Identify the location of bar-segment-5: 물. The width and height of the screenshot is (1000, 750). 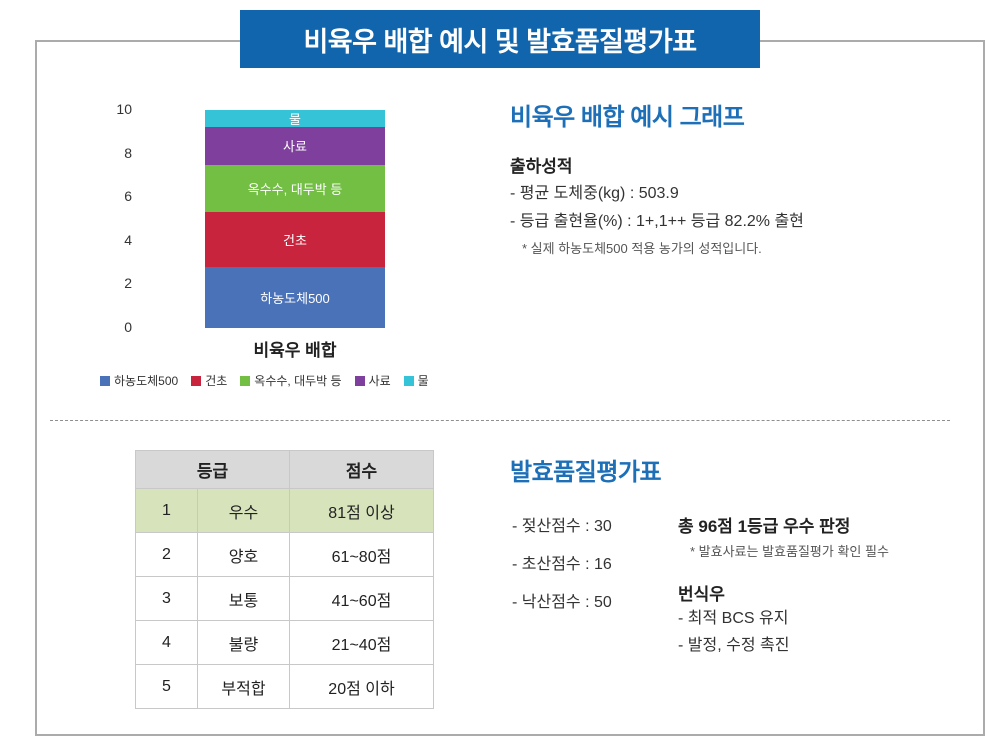
(295, 119).